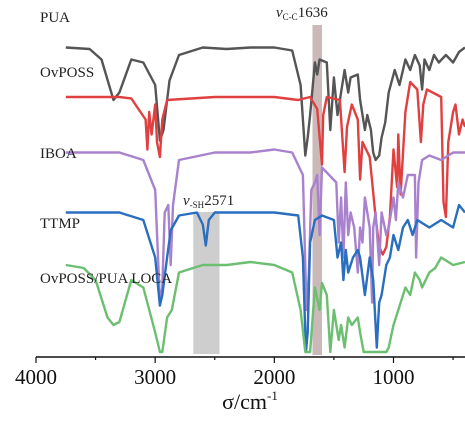 The height and width of the screenshot is (422, 465). Describe the element at coordinates (36, 377) in the screenshot. I see `x-tick-label: 4000` at that location.